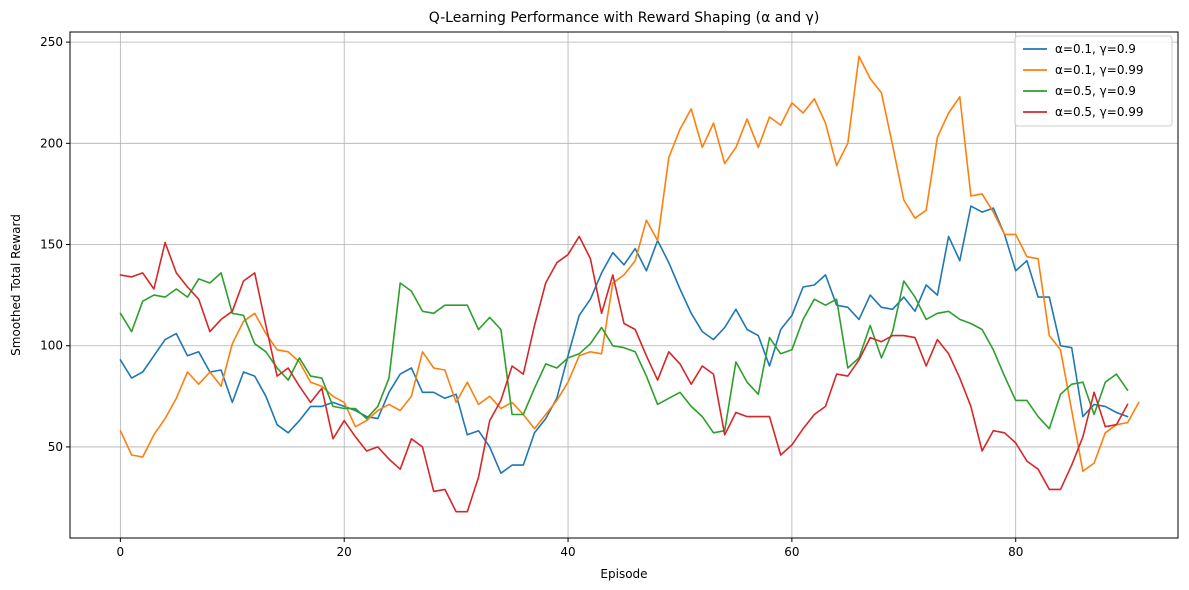  Describe the element at coordinates (344, 552) in the screenshot. I see `x-tick-label: 20` at that location.